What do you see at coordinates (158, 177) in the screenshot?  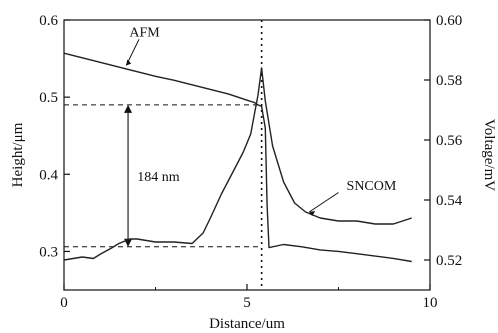 I see `annotation-height-value: 184 nm` at bounding box center [158, 177].